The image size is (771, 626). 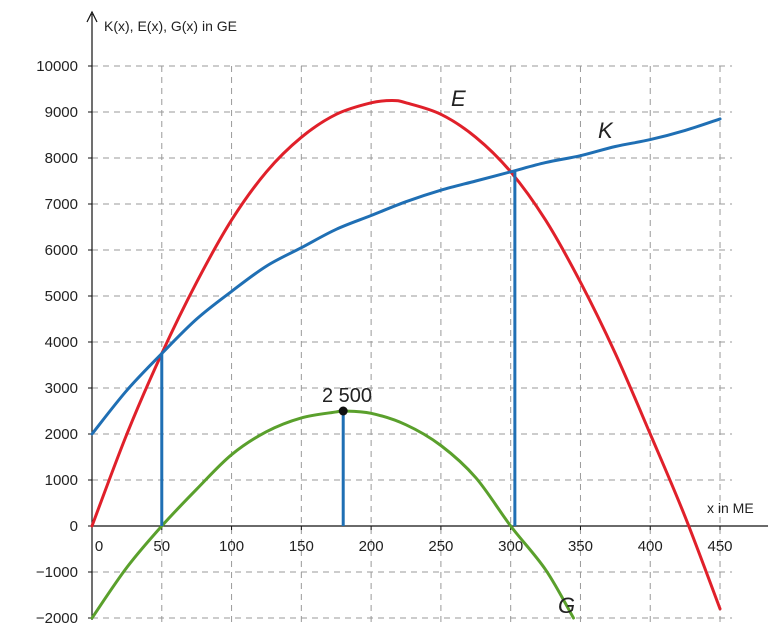 I want to click on x-tick-label-400: 400, so click(x=650, y=546).